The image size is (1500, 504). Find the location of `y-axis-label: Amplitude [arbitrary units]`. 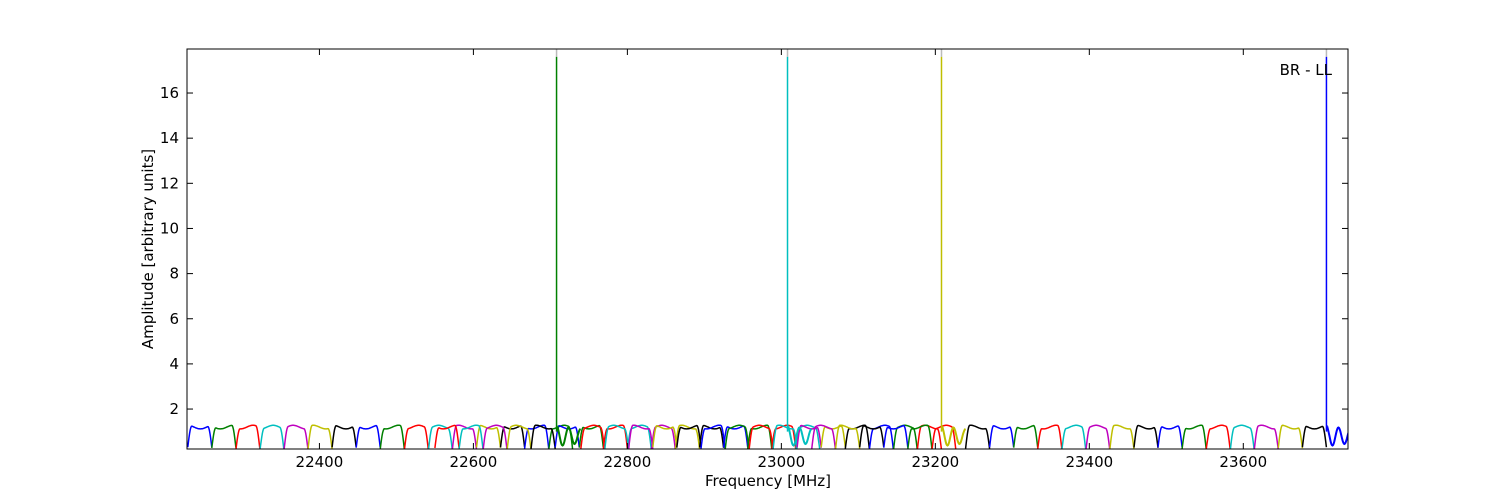

y-axis-label: Amplitude [arbitrary units] is located at coordinates (148, 249).